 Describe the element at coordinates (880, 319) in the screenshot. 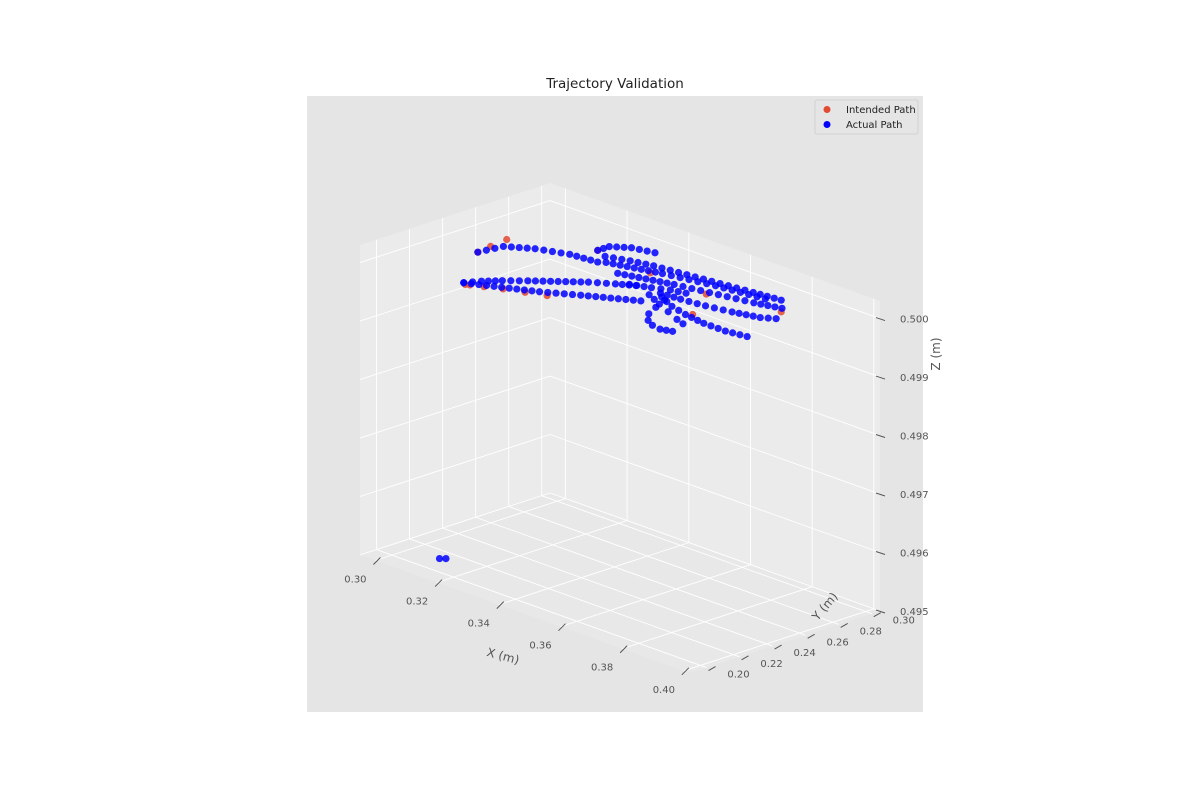

I see `z-tick-mark` at that location.